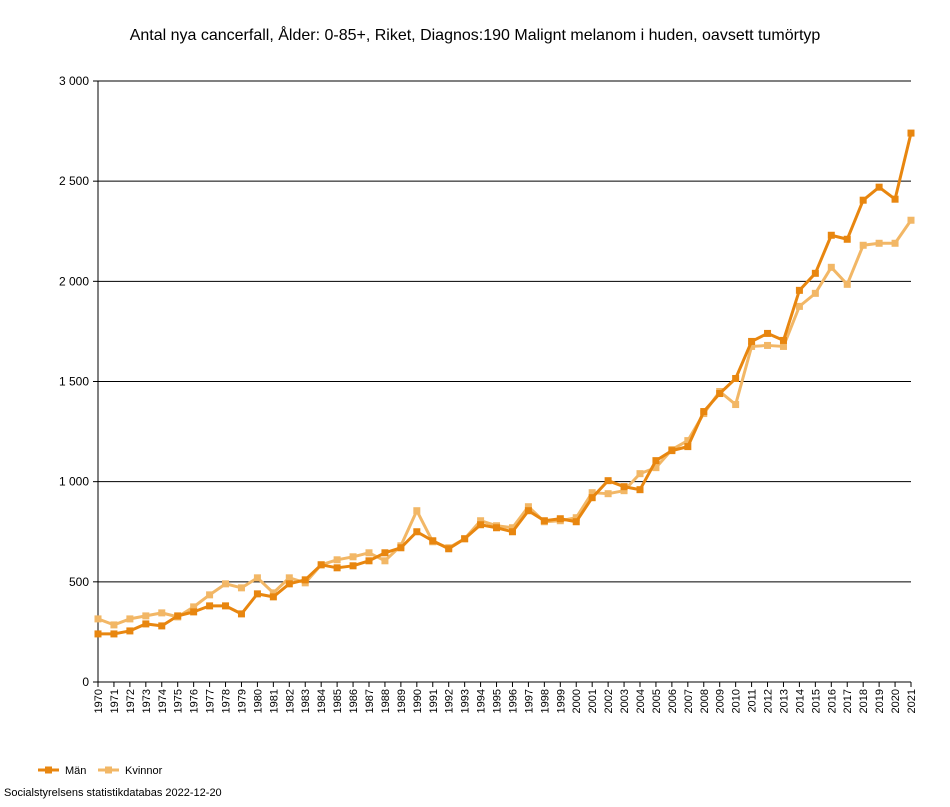 The height and width of the screenshot is (807, 950). Describe the element at coordinates (179, 701) in the screenshot. I see `x-tick-label: 1975` at that location.